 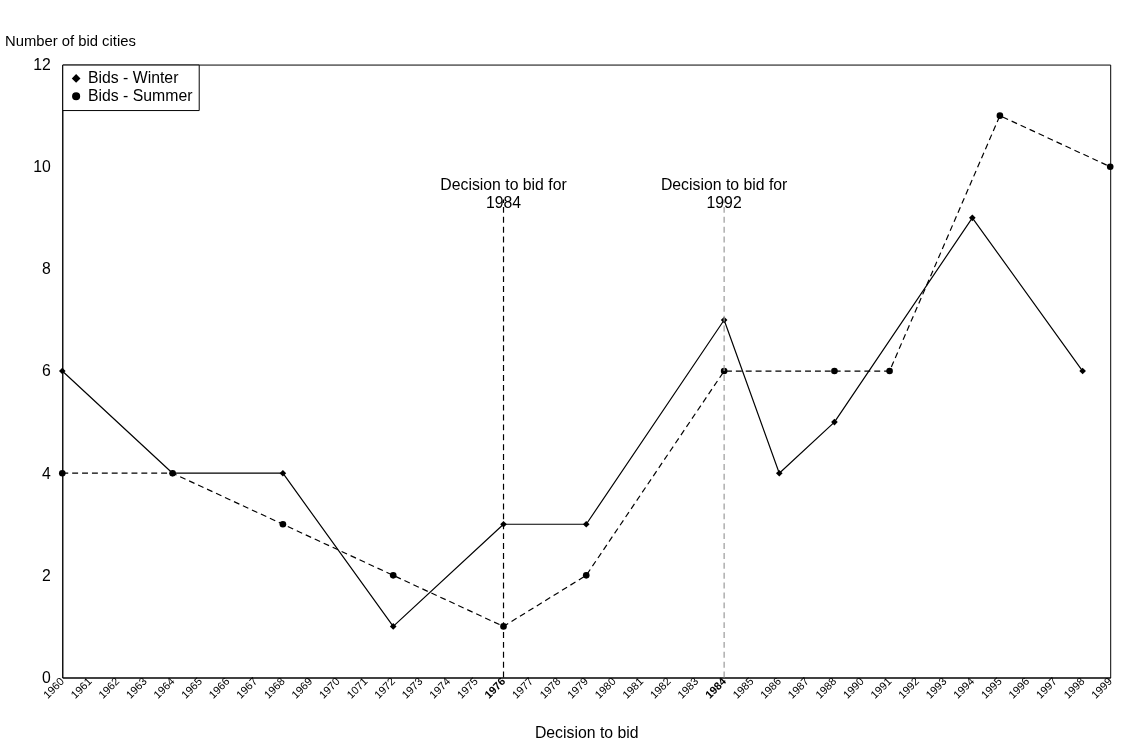 I want to click on y-tick-label: 4, so click(x=47, y=473).